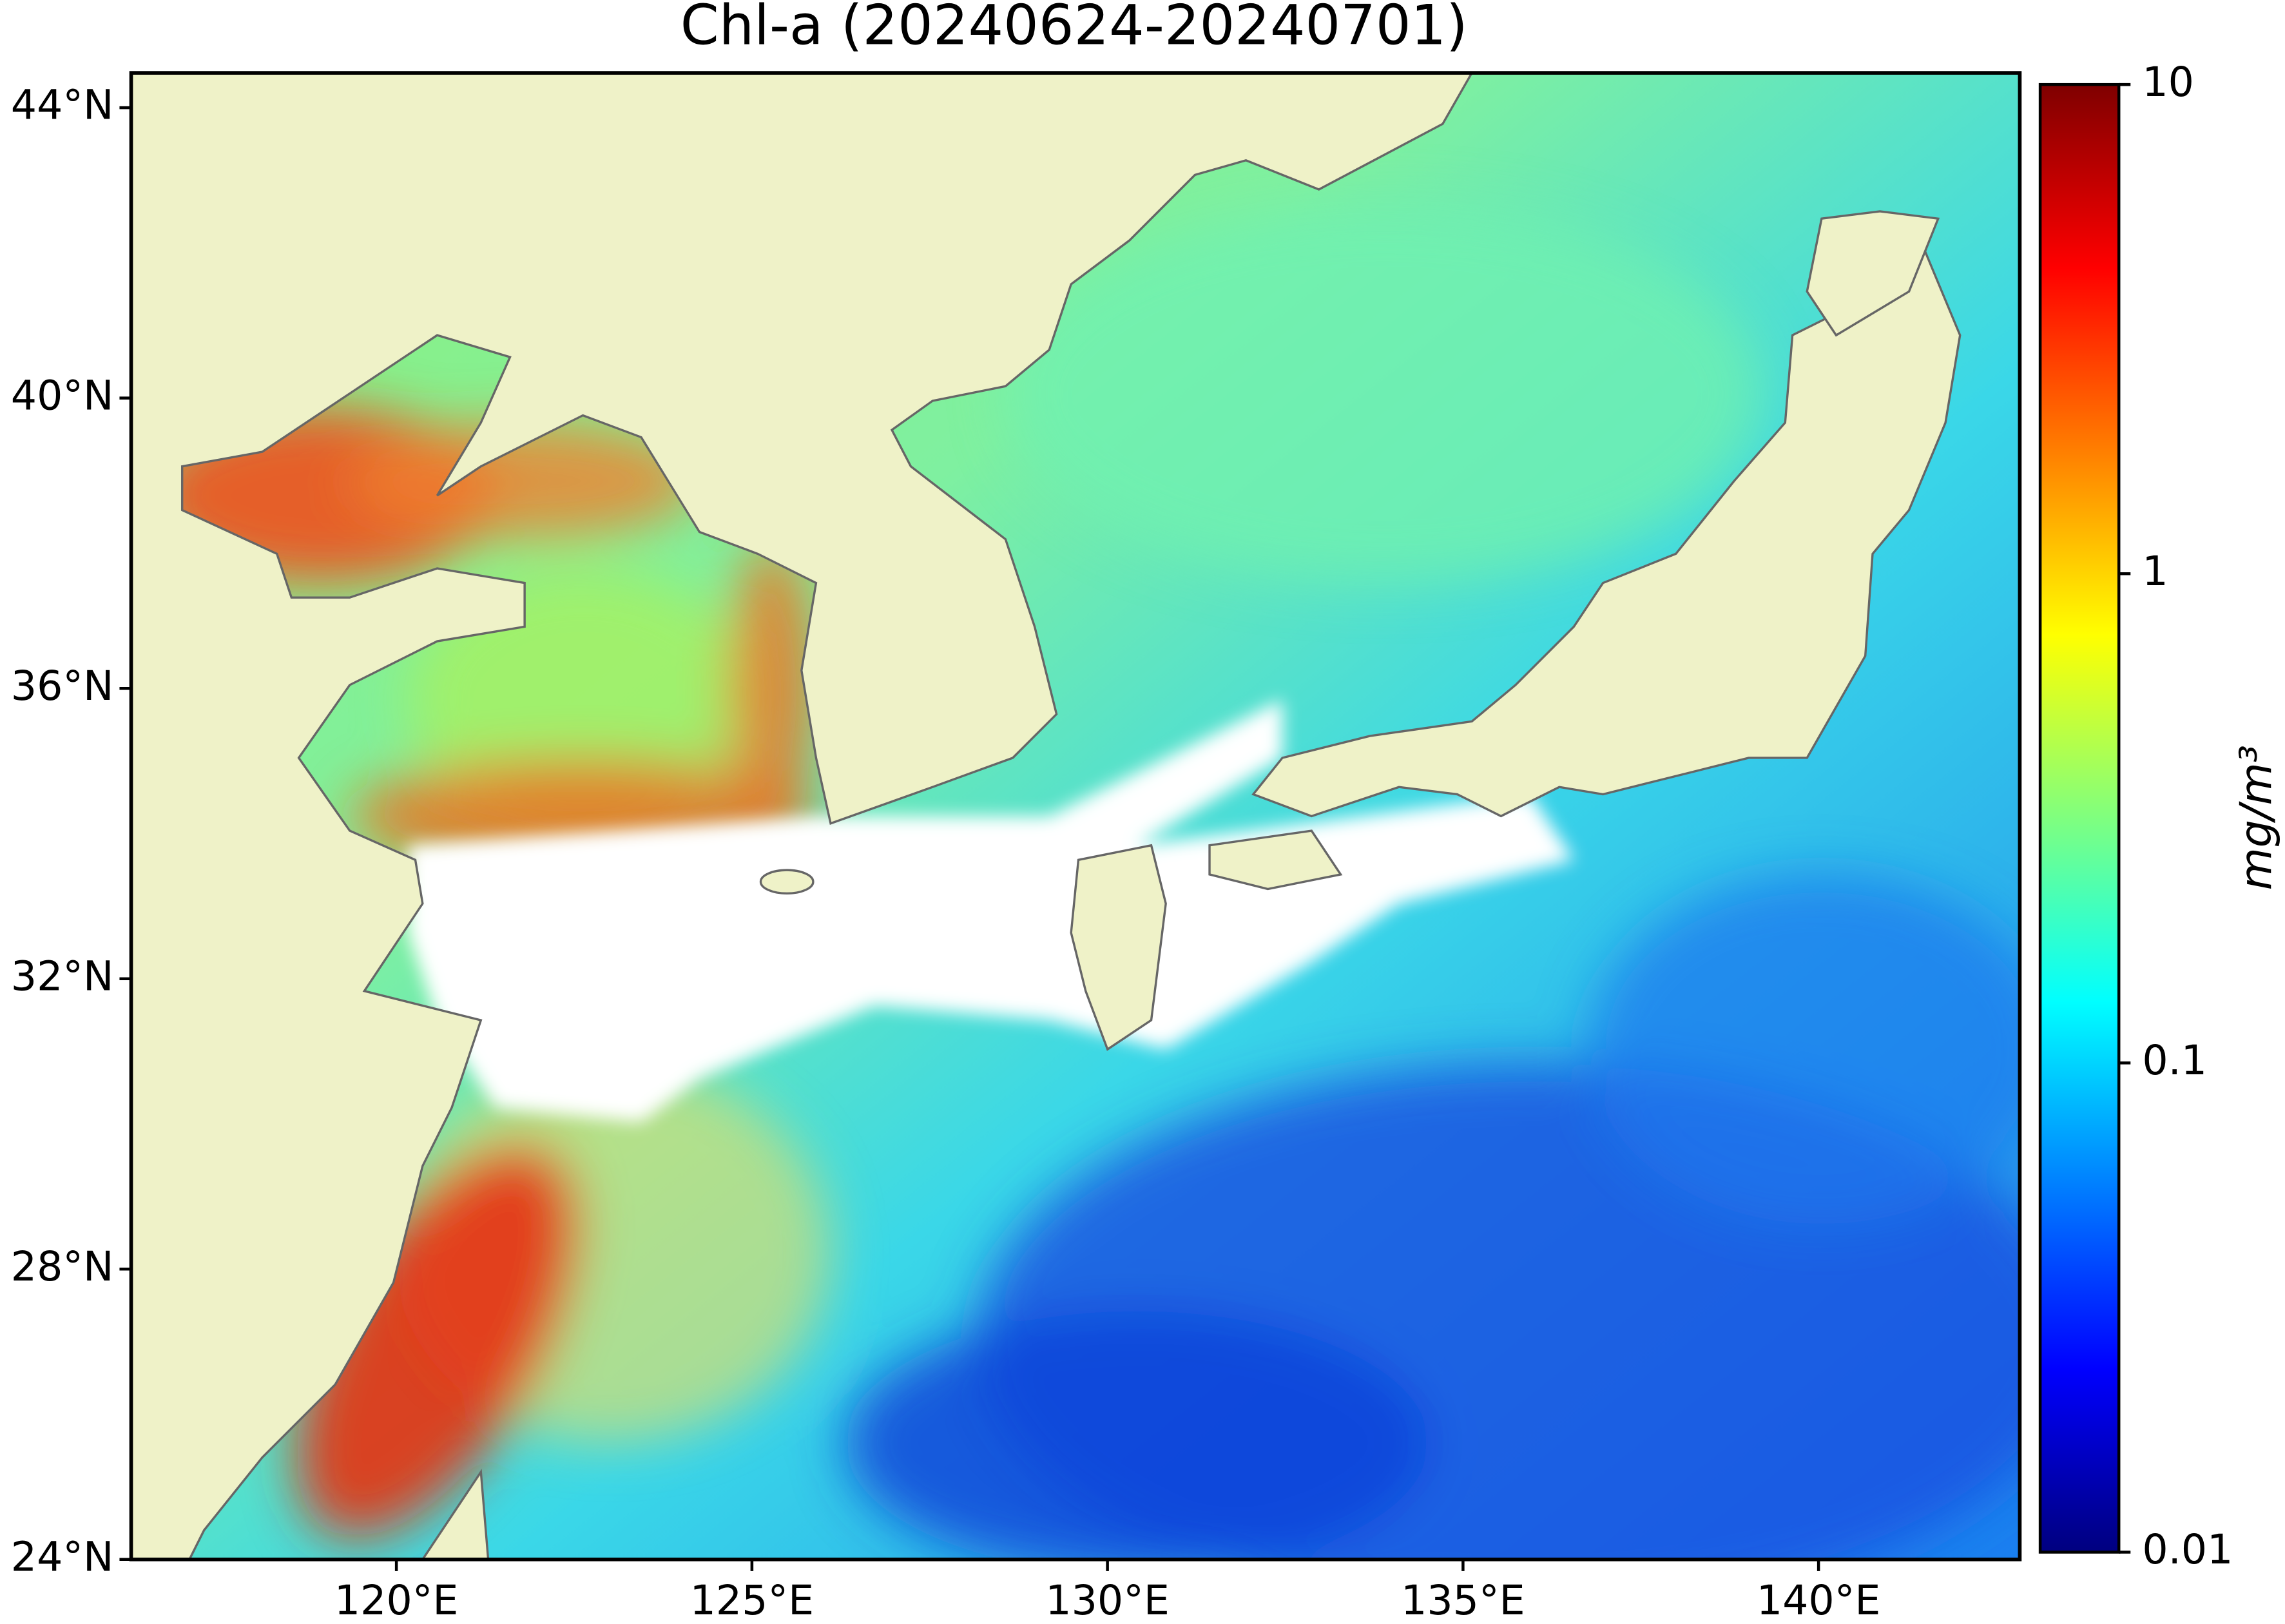 The width and height of the screenshot is (2285, 1624). I want to click on y-tick-label: 44°N, so click(62, 105).